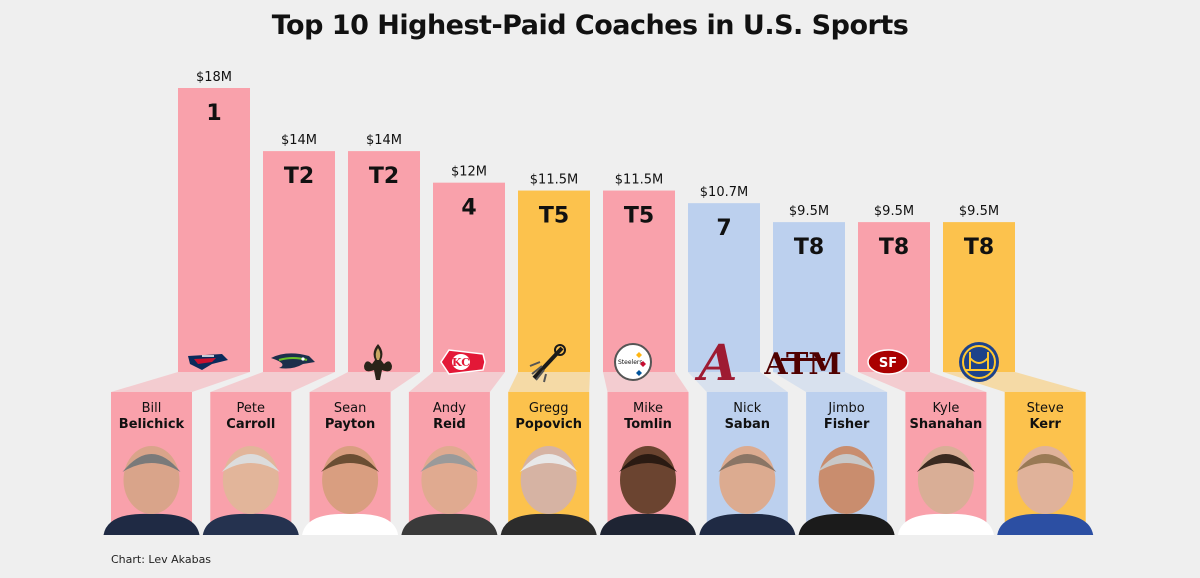  Describe the element at coordinates (1045, 424) in the screenshot. I see `coach-last-name: Kerr` at that location.